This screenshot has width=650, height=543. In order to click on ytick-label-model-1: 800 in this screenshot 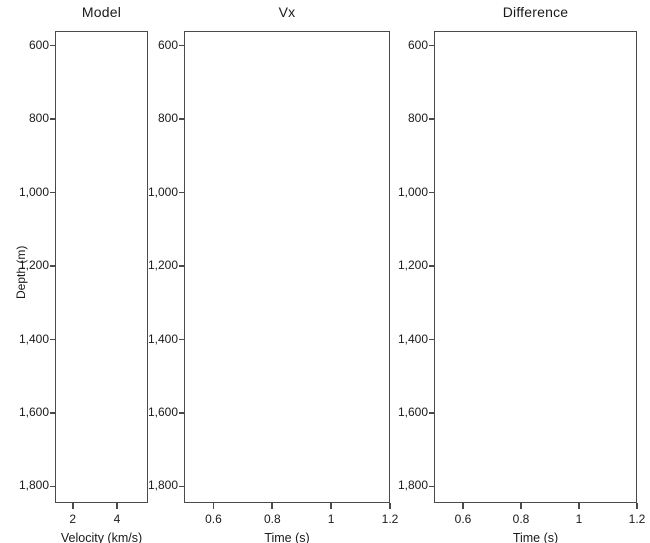, I will do `click(38, 118)`.